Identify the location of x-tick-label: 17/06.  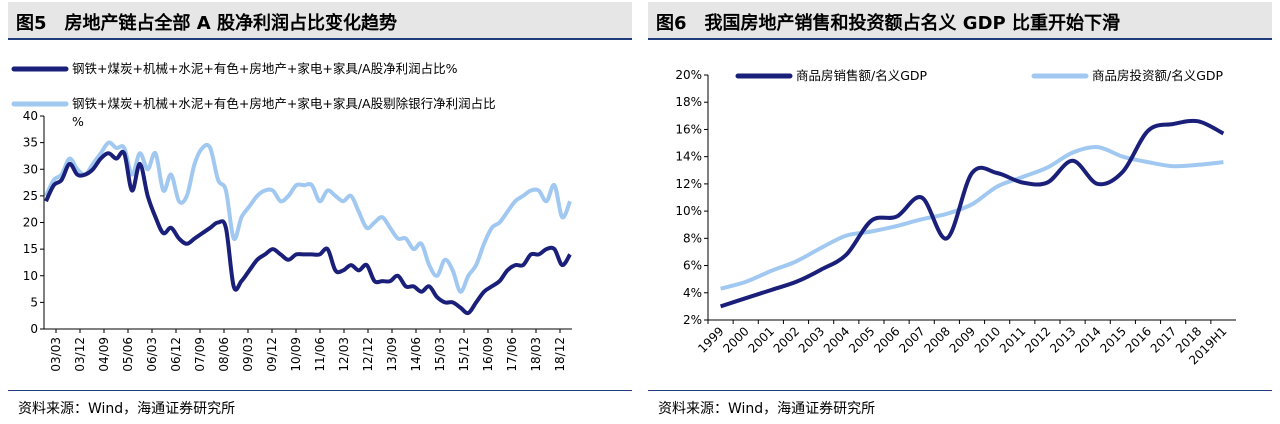
(512, 354).